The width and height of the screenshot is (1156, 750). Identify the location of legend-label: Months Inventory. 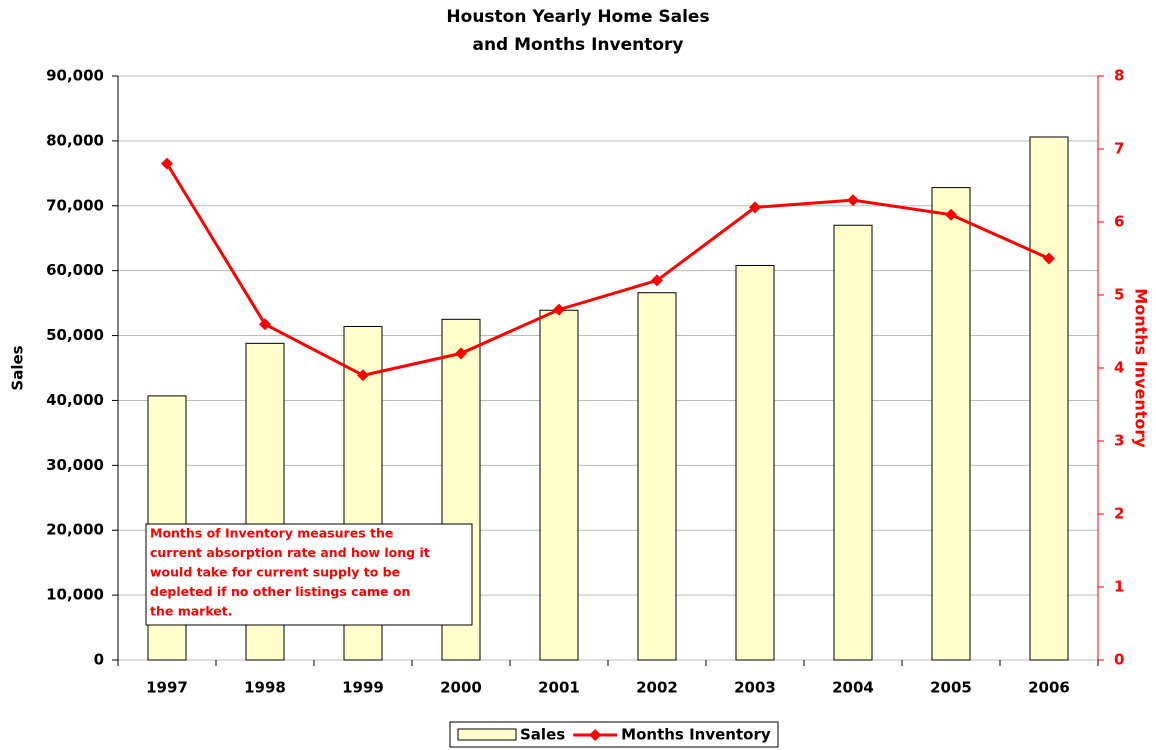
(696, 735).